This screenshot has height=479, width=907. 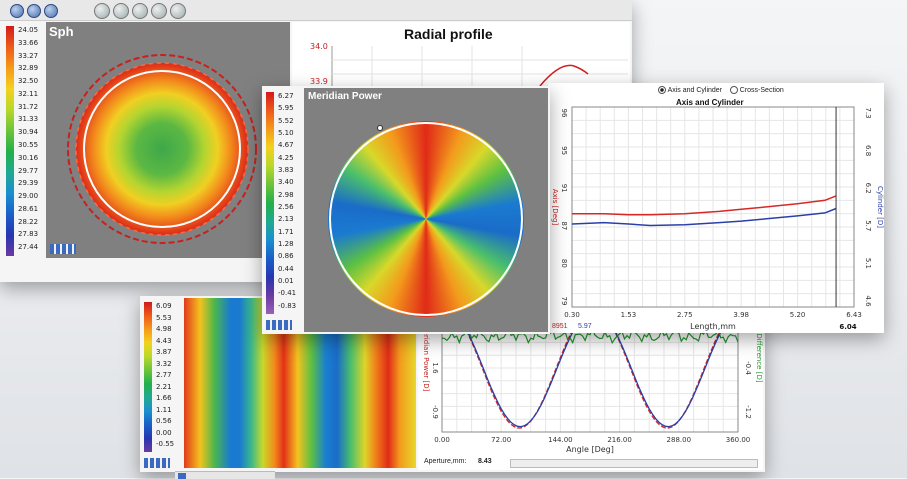 I want to click on x-tick-label: 144.00, so click(x=560, y=440).